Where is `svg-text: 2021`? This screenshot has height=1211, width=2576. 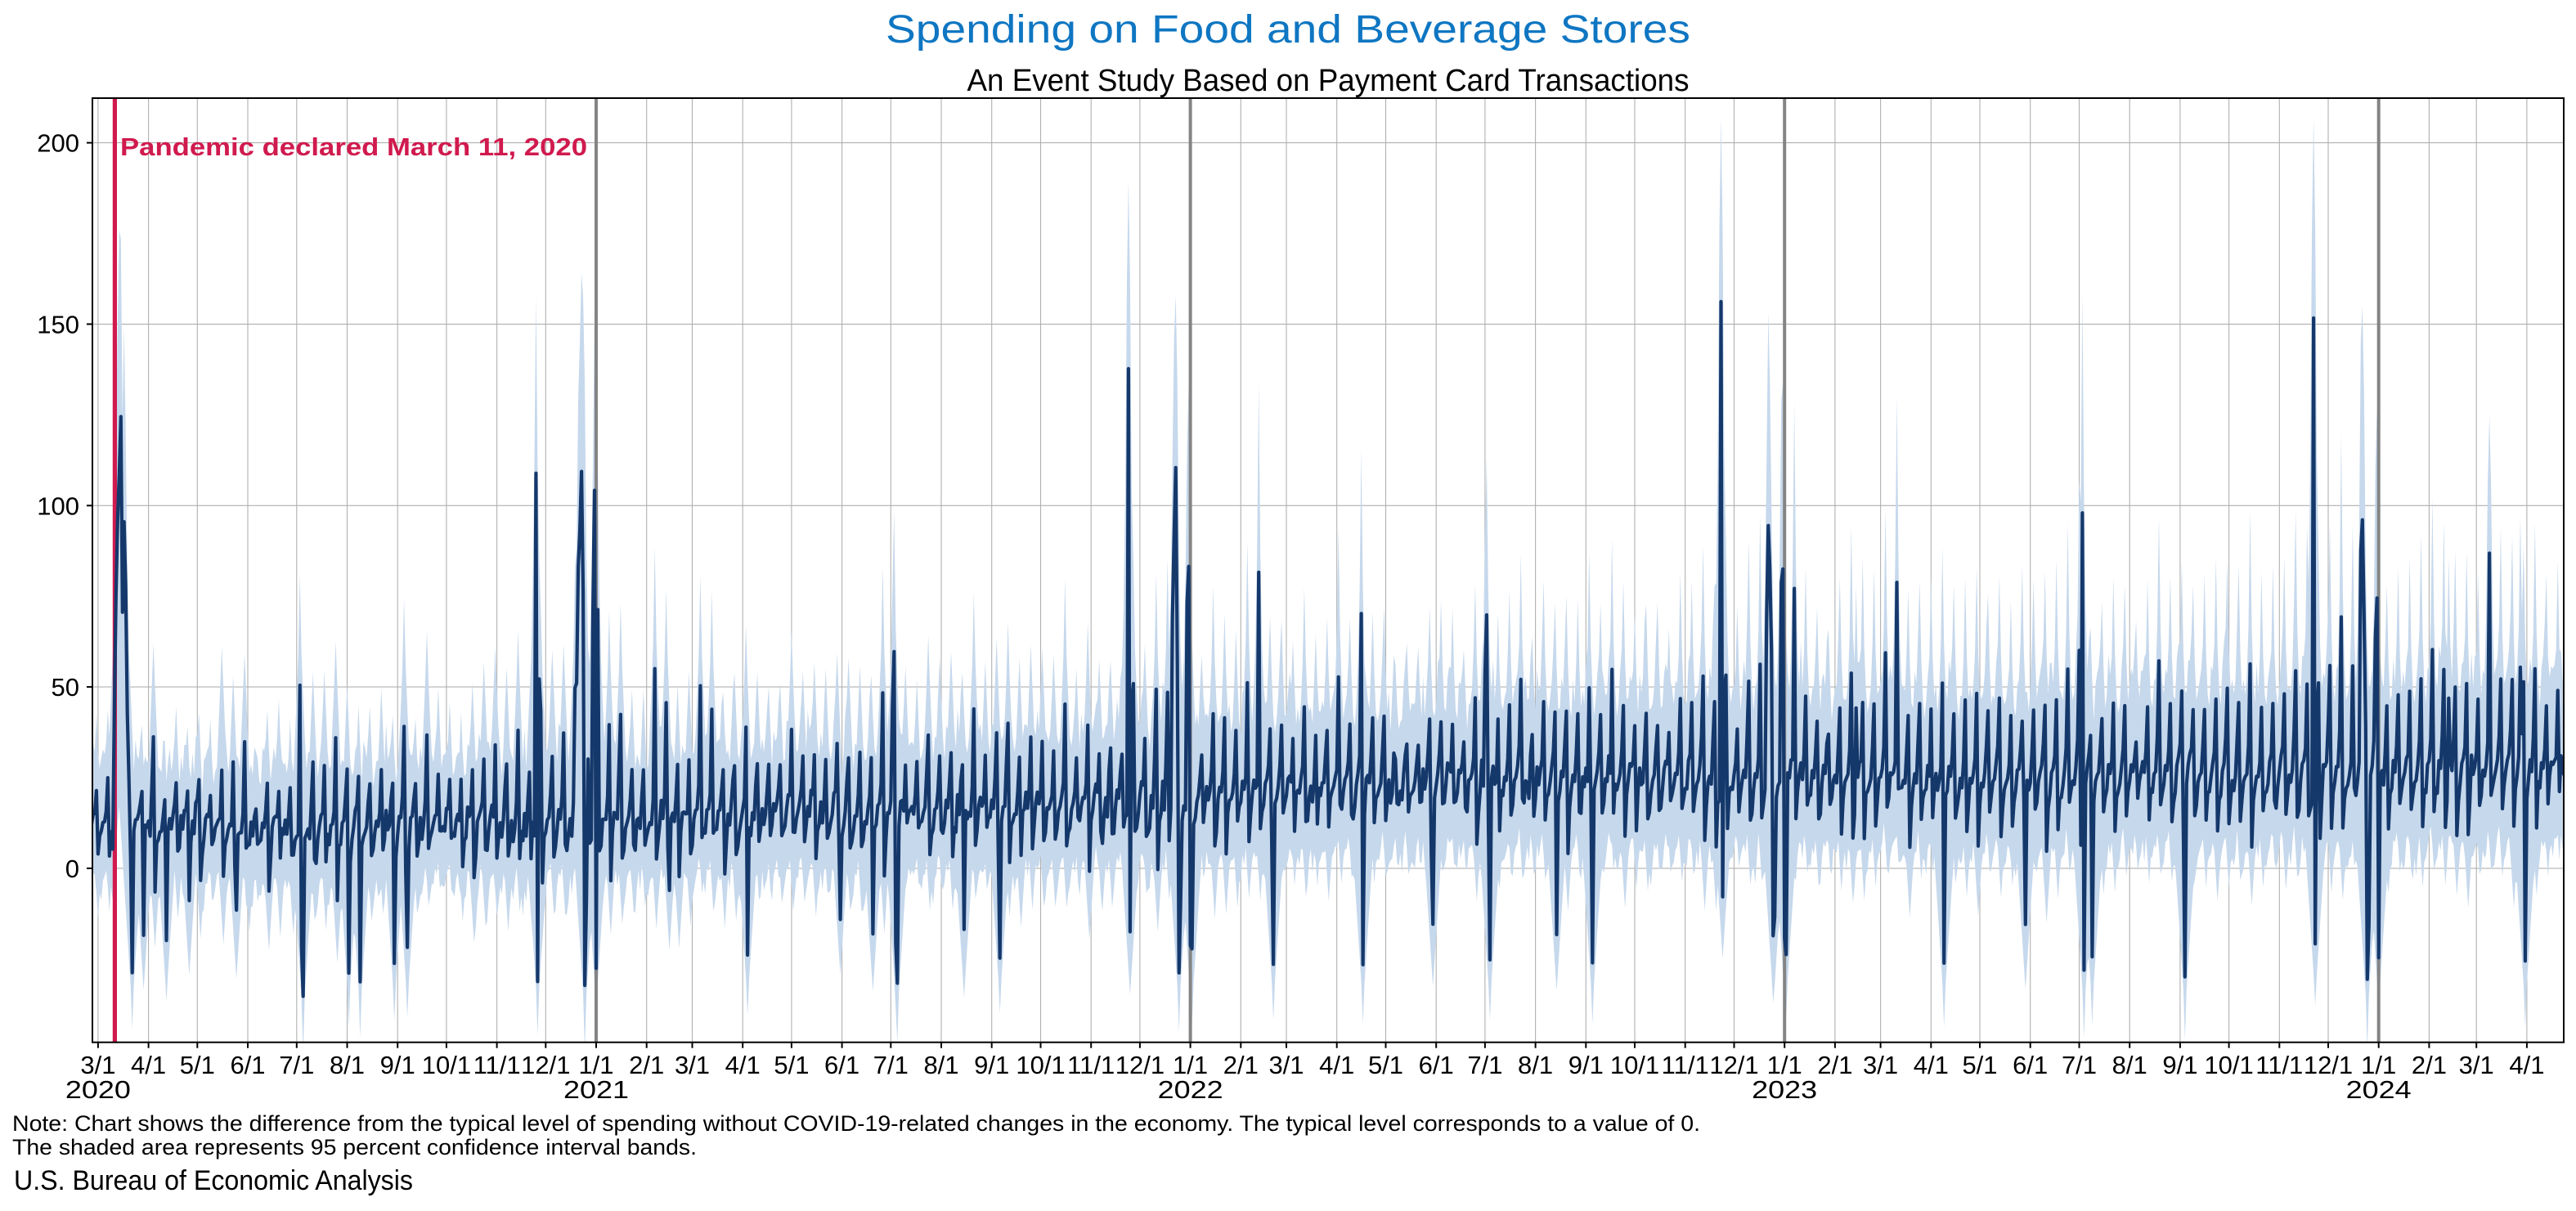 svg-text: 2021 is located at coordinates (596, 1090).